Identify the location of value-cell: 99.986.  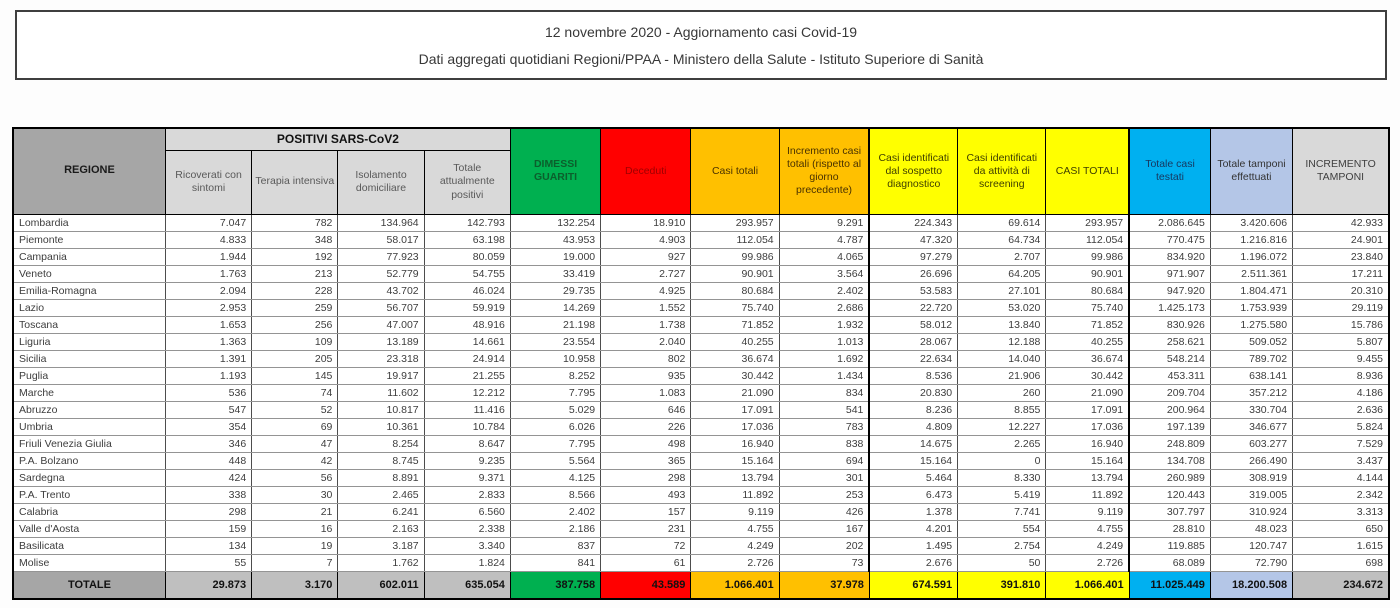
(735, 256).